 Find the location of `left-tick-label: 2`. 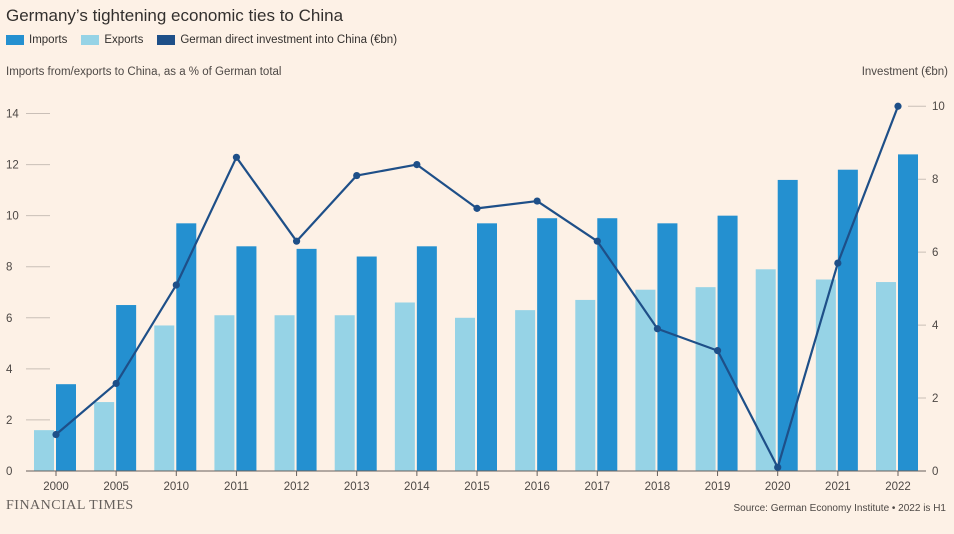

left-tick-label: 2 is located at coordinates (9, 421).